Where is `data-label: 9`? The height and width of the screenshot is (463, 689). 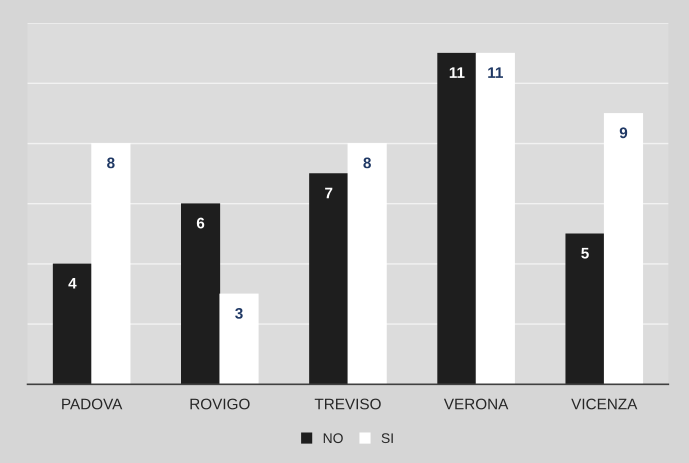 data-label: 9 is located at coordinates (624, 132).